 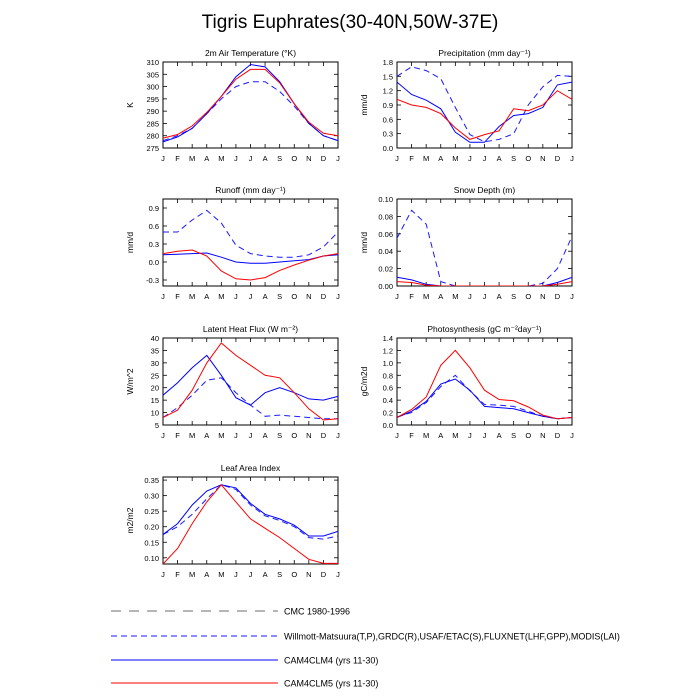 I want to click on y-tick-label: 0.02, so click(x=385, y=269).